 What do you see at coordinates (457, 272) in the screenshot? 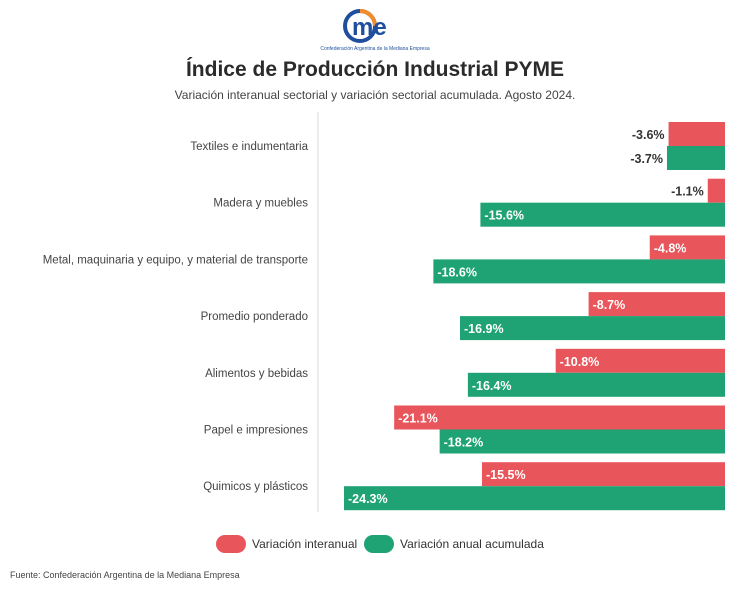
I see `data-label: -18.6%` at bounding box center [457, 272].